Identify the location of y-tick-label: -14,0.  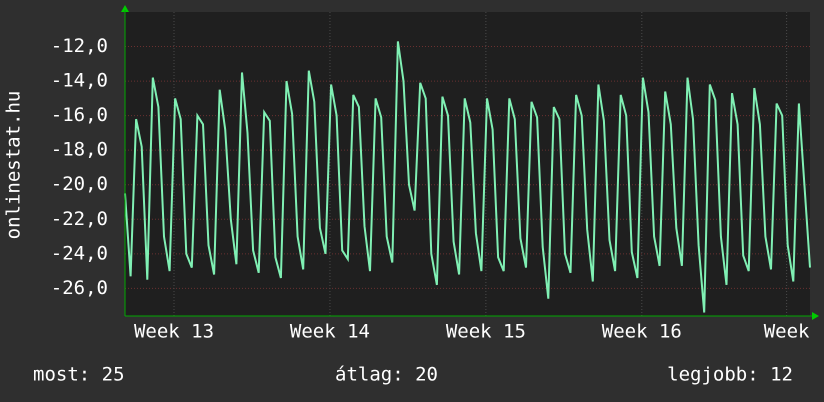
(79, 81).